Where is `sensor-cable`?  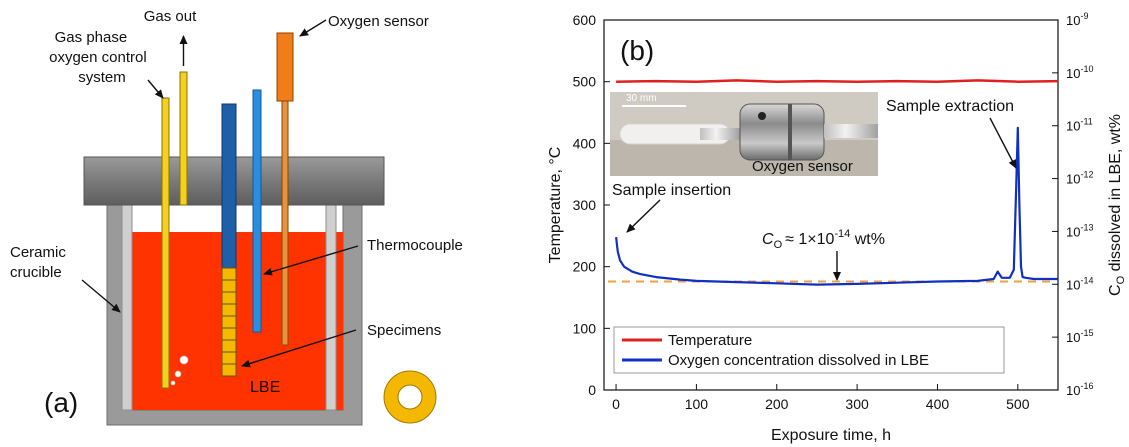 sensor-cable is located at coordinates (851, 131).